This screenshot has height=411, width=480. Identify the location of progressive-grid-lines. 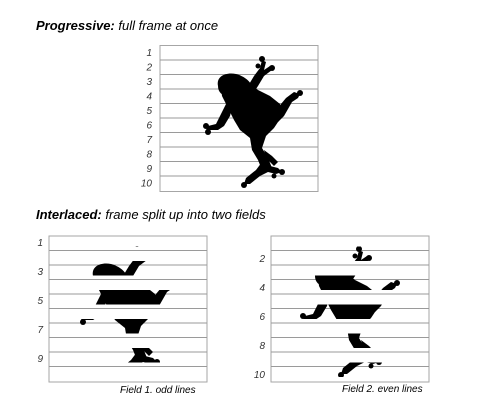
(239, 118).